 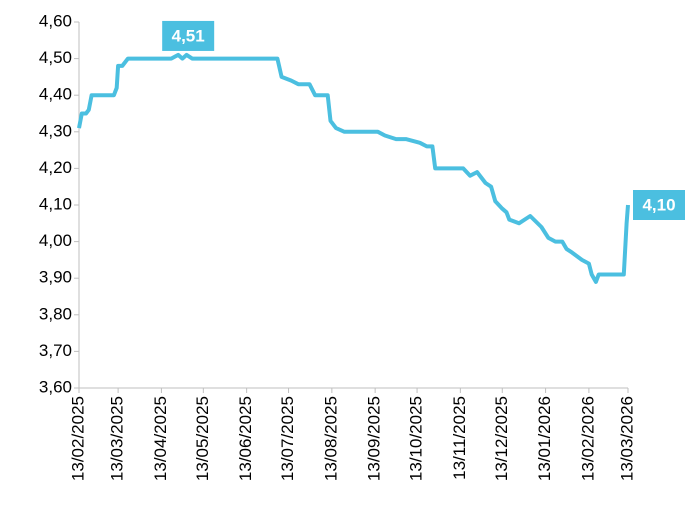 What do you see at coordinates (55, 130) in the screenshot?
I see `y-tick-label: 4,30` at bounding box center [55, 130].